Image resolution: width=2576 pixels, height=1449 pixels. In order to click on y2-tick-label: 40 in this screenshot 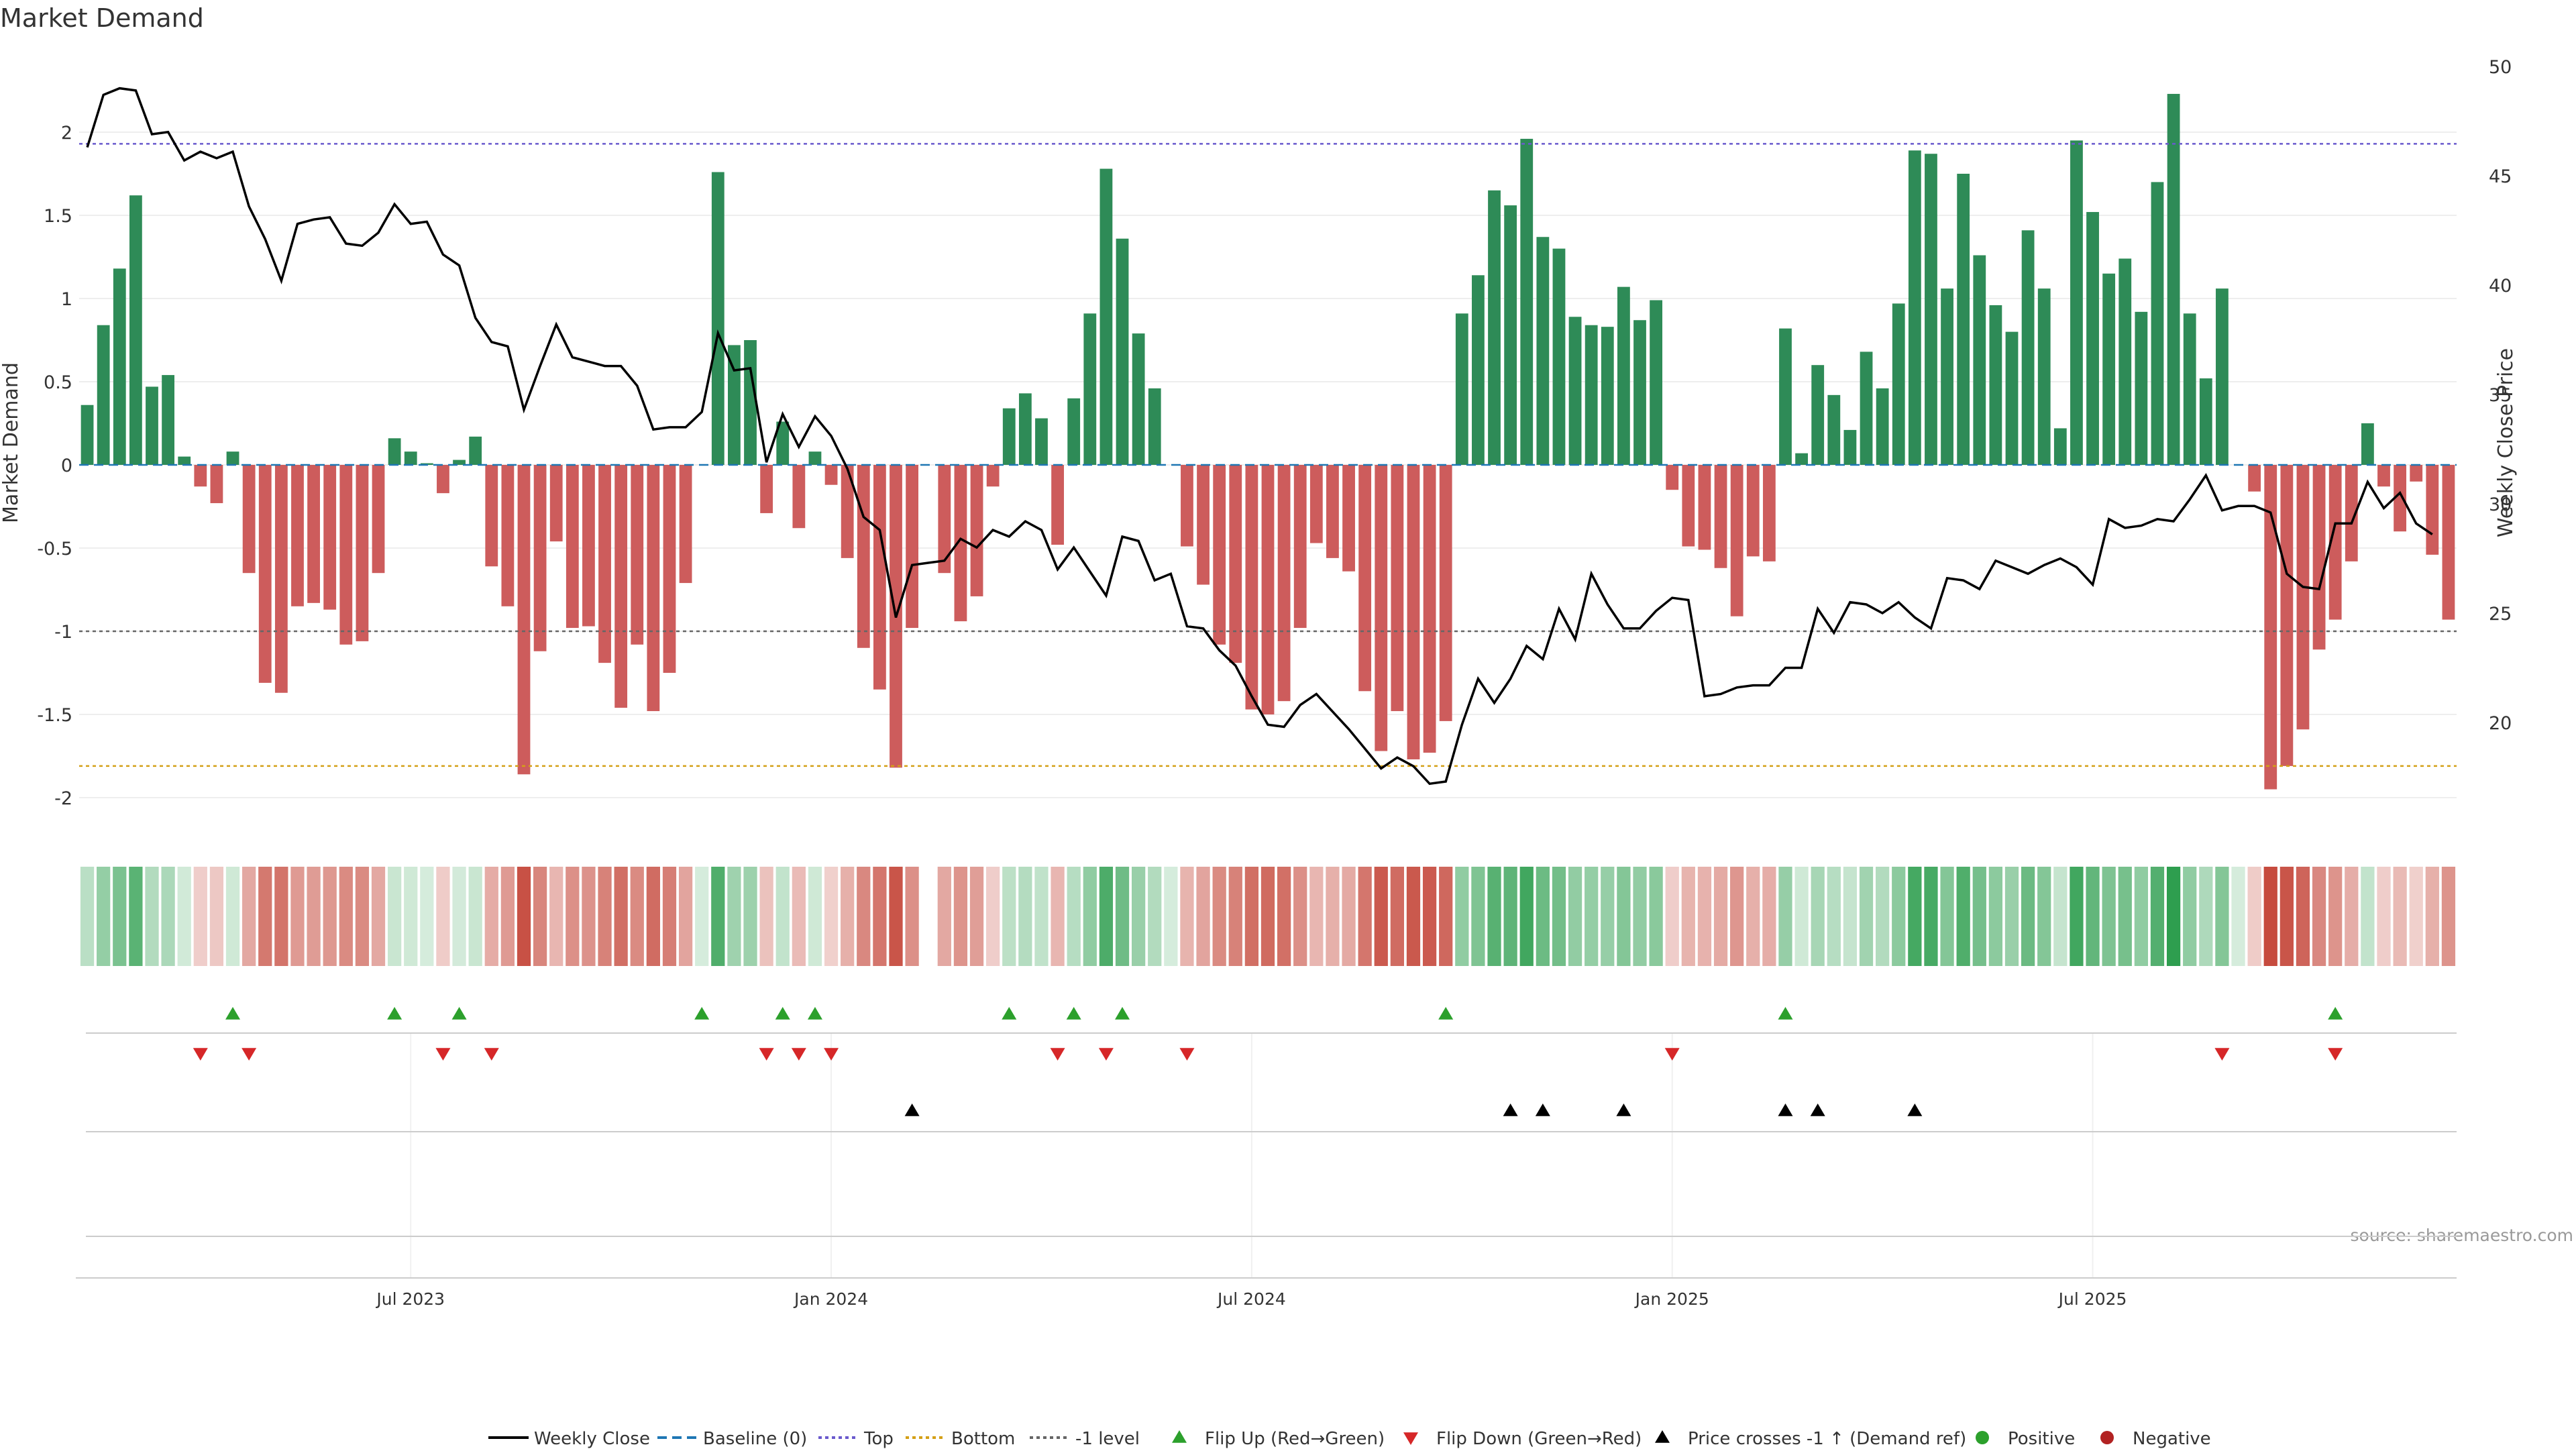, I will do `click(2500, 286)`.